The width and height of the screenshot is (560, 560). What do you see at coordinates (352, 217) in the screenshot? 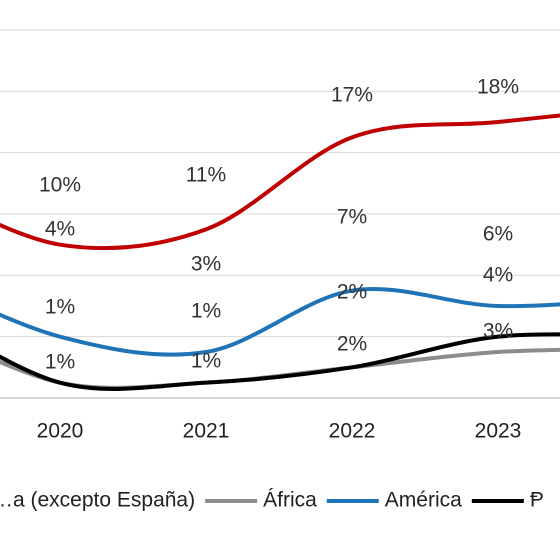
I see `data-label: 7%` at bounding box center [352, 217].